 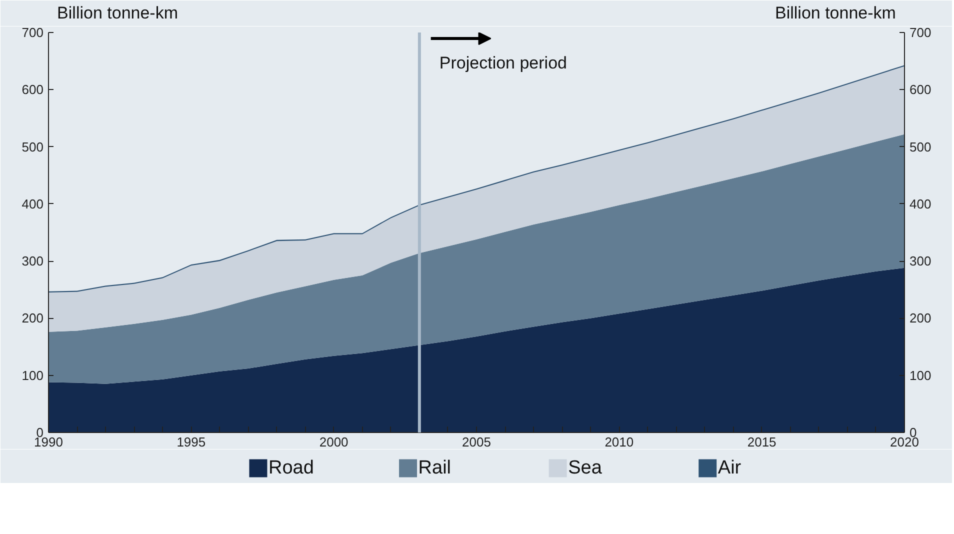 I want to click on legend-label: Air, so click(x=730, y=468).